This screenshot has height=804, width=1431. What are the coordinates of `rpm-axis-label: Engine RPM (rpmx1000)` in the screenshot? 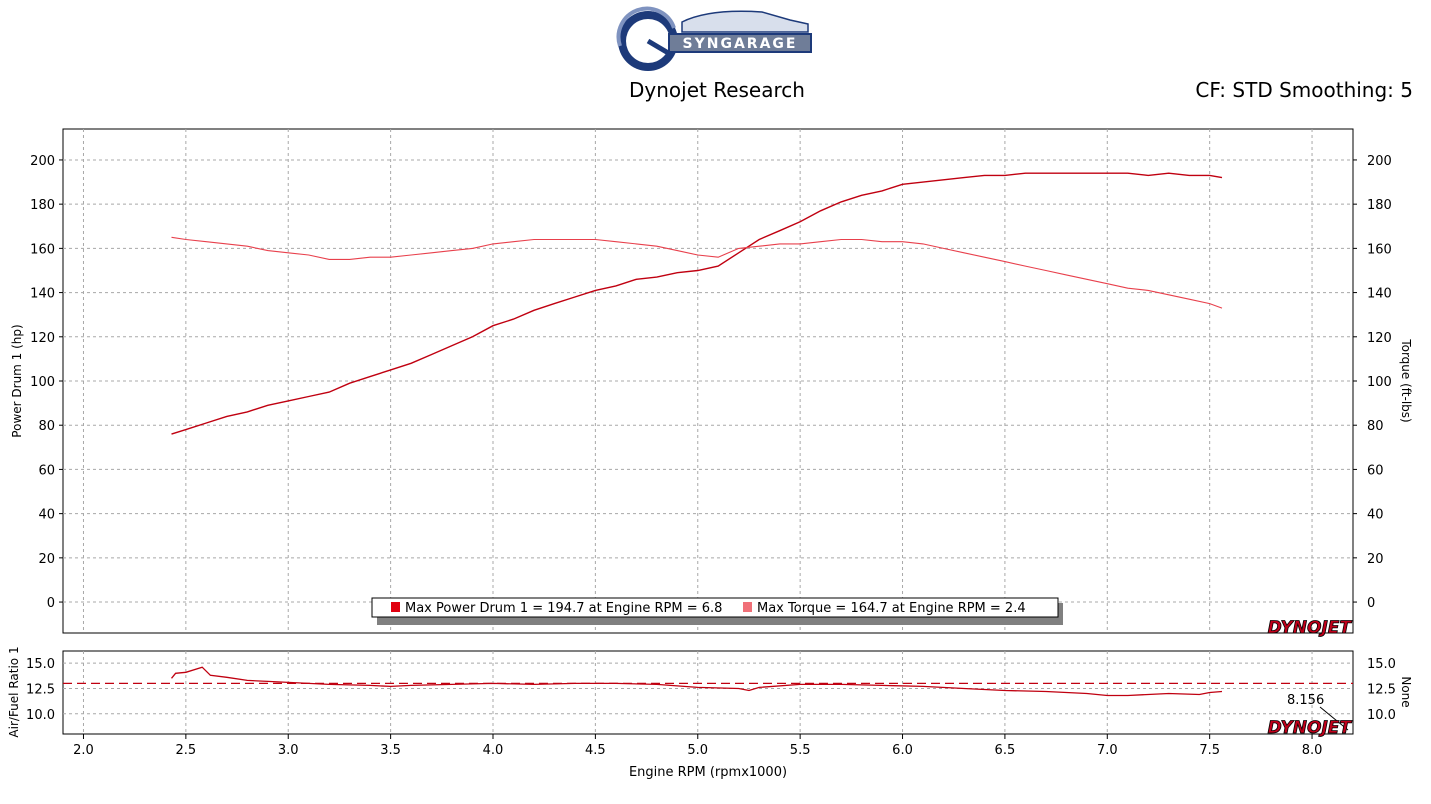 It's located at (708, 772).